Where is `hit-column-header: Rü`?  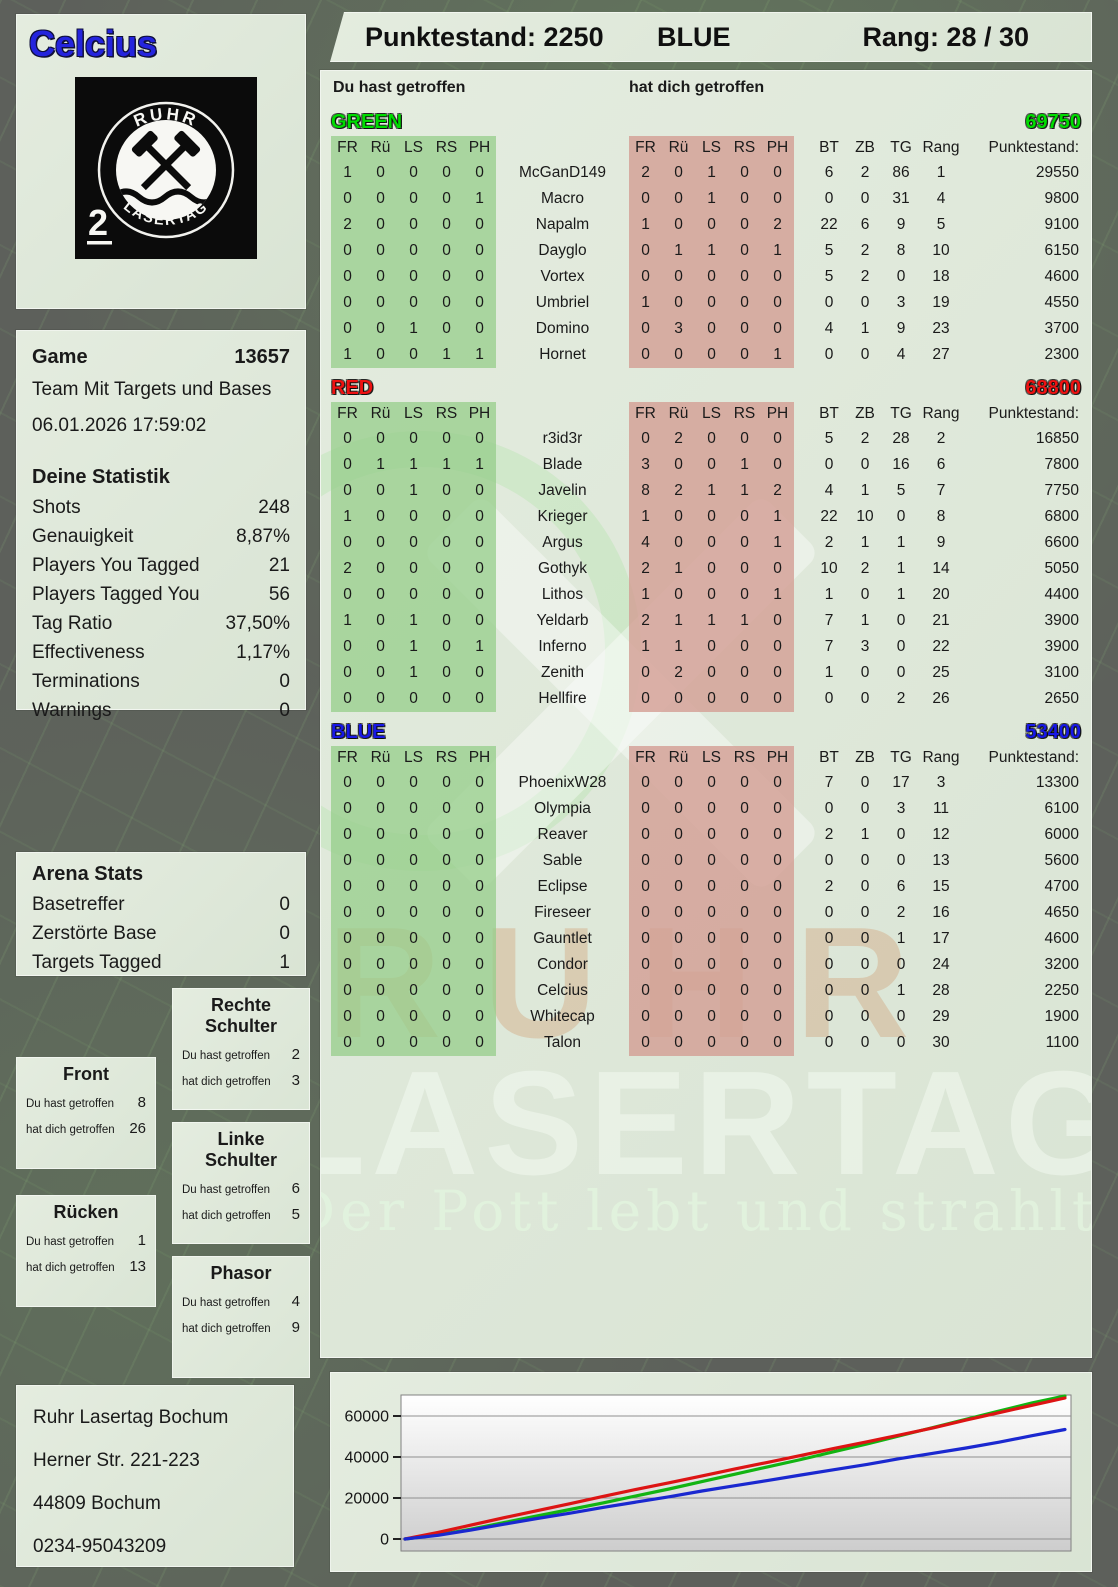 hit-column-header: Rü is located at coordinates (380, 148).